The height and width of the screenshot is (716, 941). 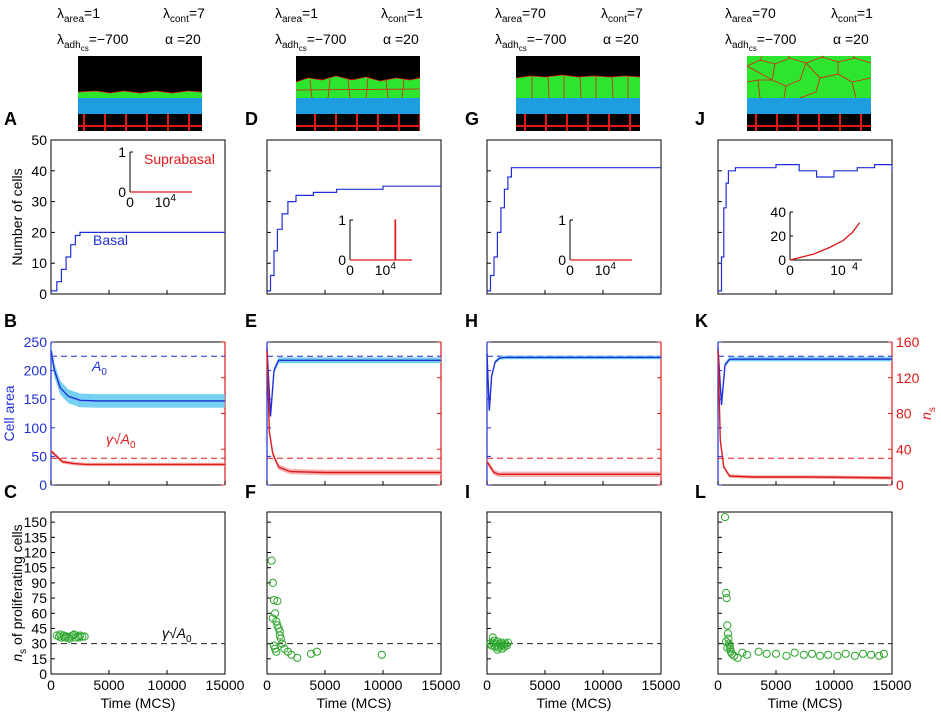 I want to click on y-axis-label: Number of cells, so click(x=17, y=216).